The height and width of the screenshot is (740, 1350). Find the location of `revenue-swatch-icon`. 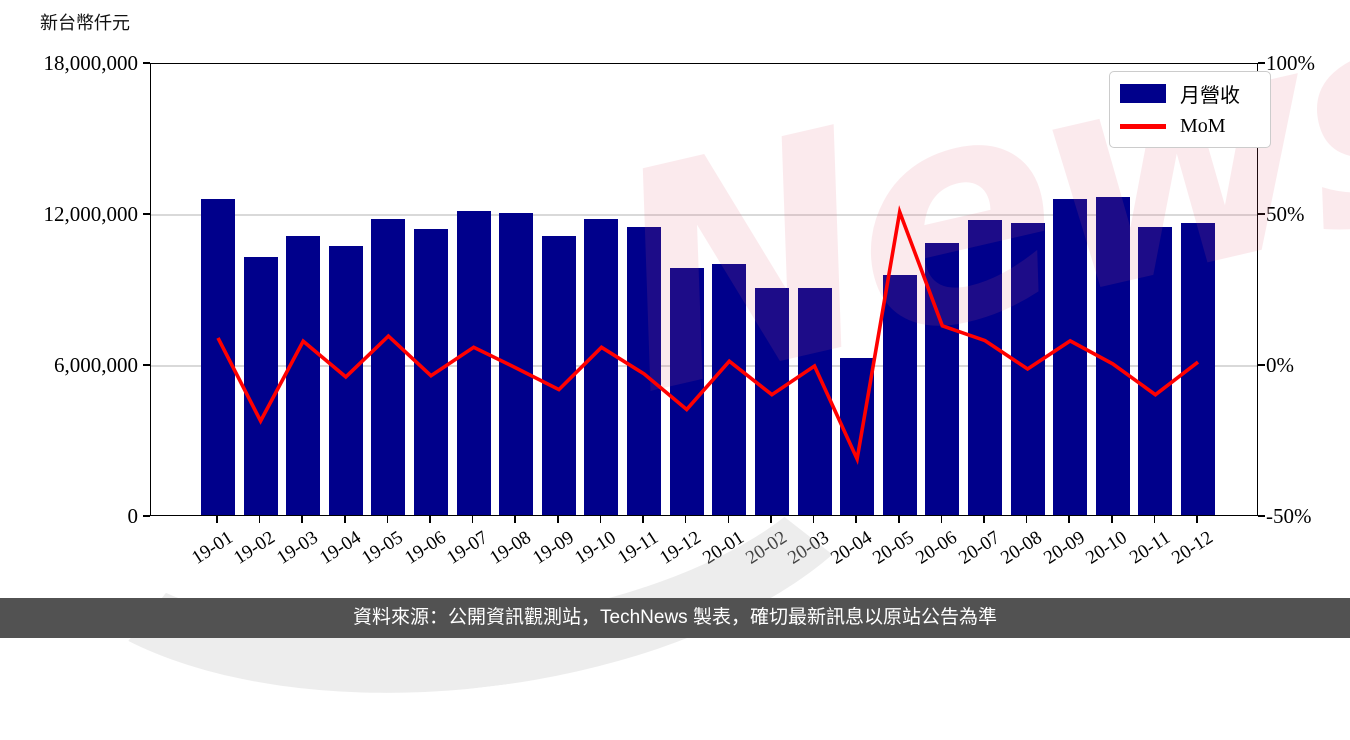

revenue-swatch-icon is located at coordinates (1143, 93).